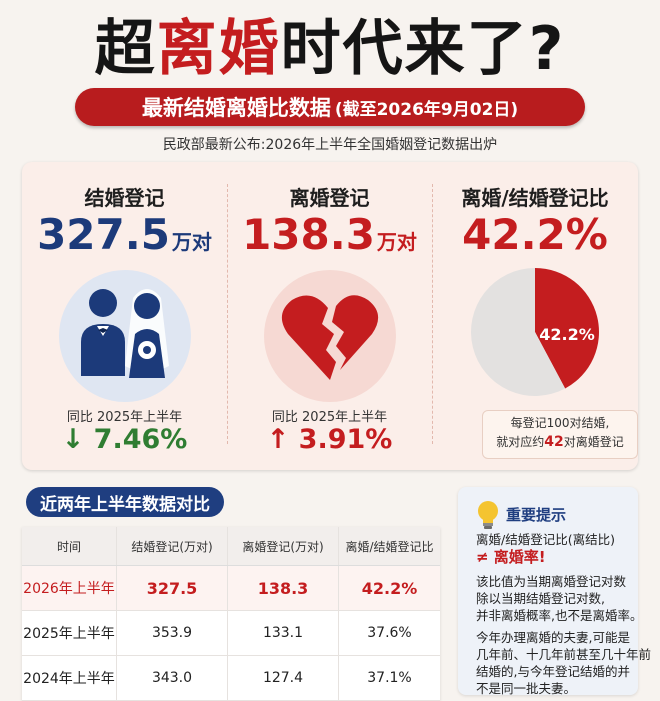 The width and height of the screenshot is (660, 701). I want to click on headline: 超离婚 时代来了?, so click(330, 44).